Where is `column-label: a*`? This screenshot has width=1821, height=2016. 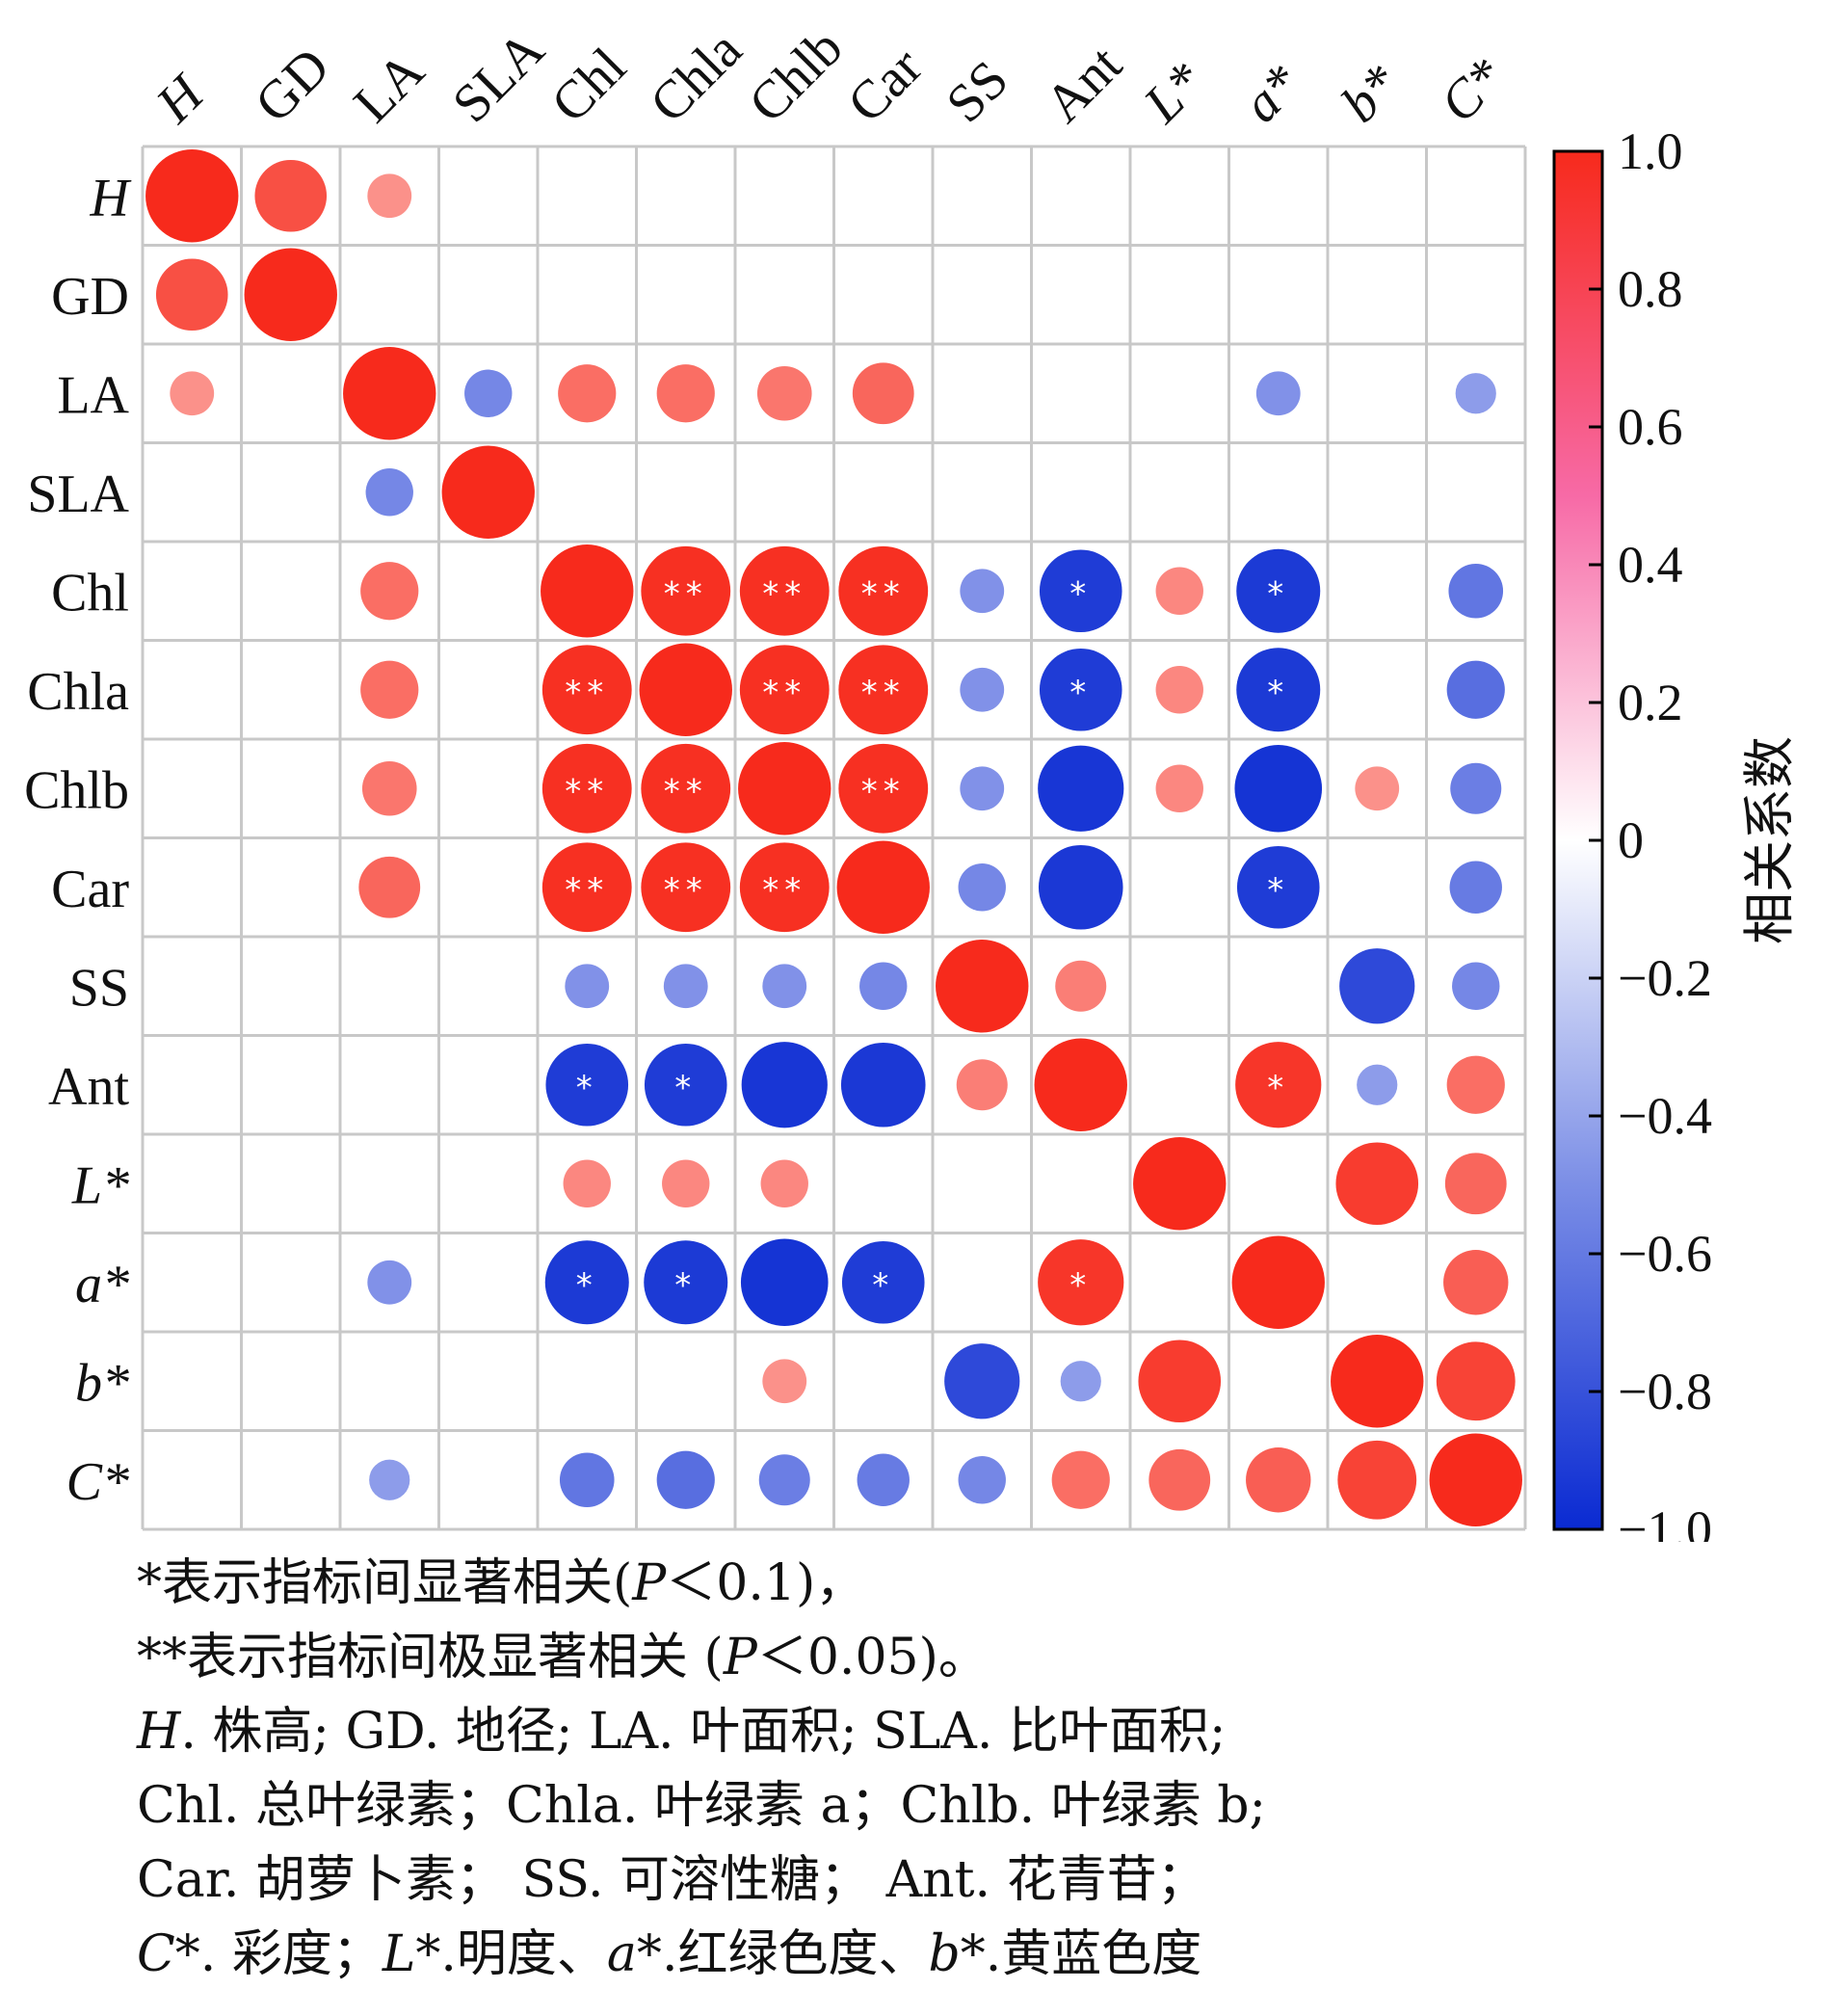
column-label: a* is located at coordinates (1271, 94).